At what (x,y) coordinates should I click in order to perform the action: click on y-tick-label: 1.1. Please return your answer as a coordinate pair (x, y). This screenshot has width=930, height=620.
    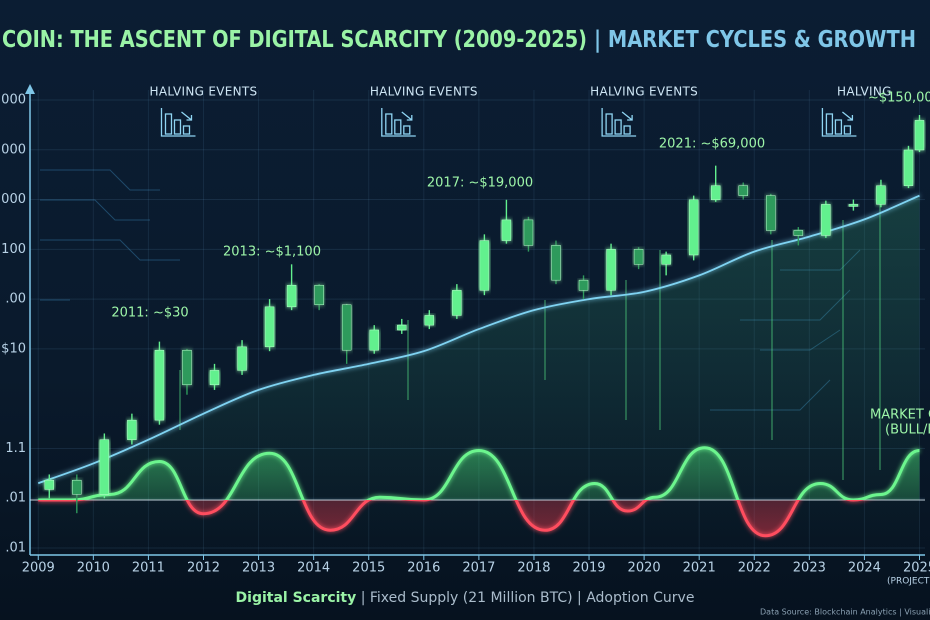
    Looking at the image, I should click on (15, 448).